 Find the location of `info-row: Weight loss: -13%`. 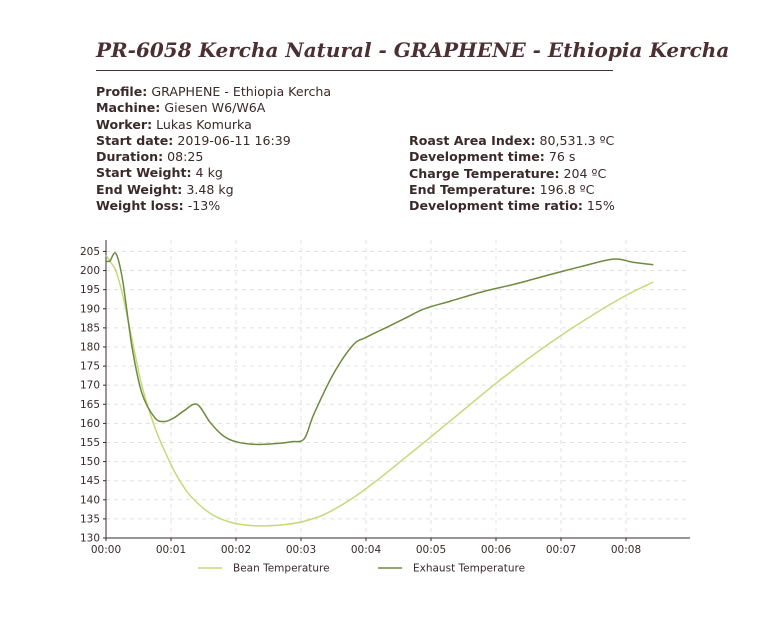

info-row: Weight loss: -13% is located at coordinates (213, 206).